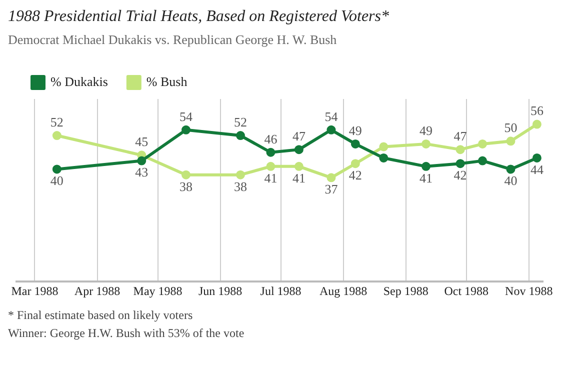 The width and height of the screenshot is (567, 365). Describe the element at coordinates (79, 81) in the screenshot. I see `legend-label: % Dukakis` at that location.